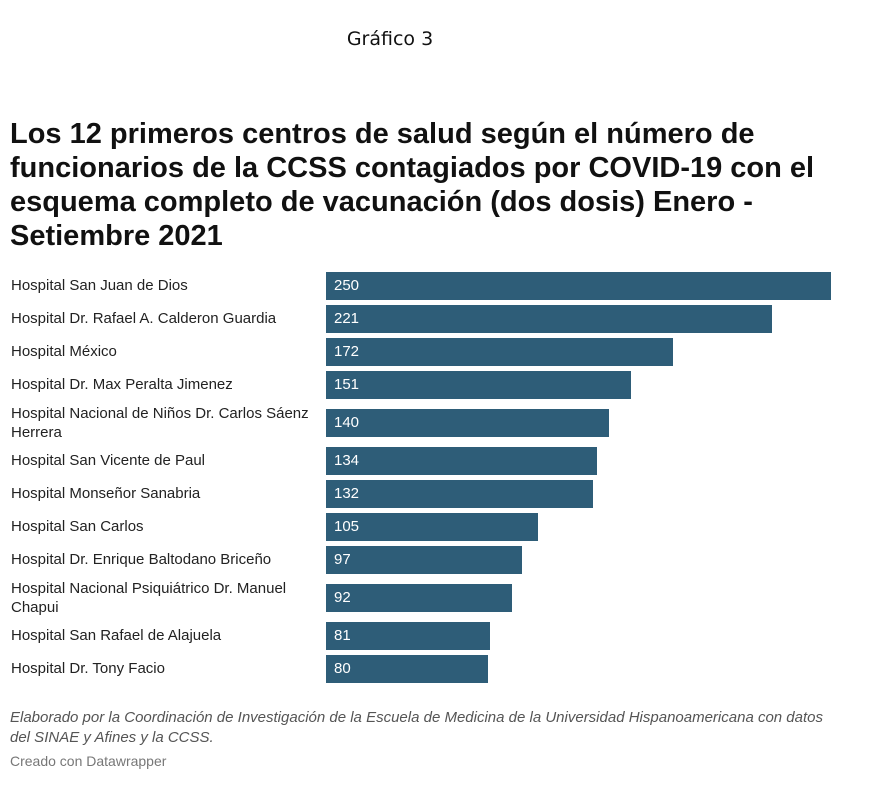 This screenshot has height=798, width=884. I want to click on bar-value-label: 134, so click(347, 460).